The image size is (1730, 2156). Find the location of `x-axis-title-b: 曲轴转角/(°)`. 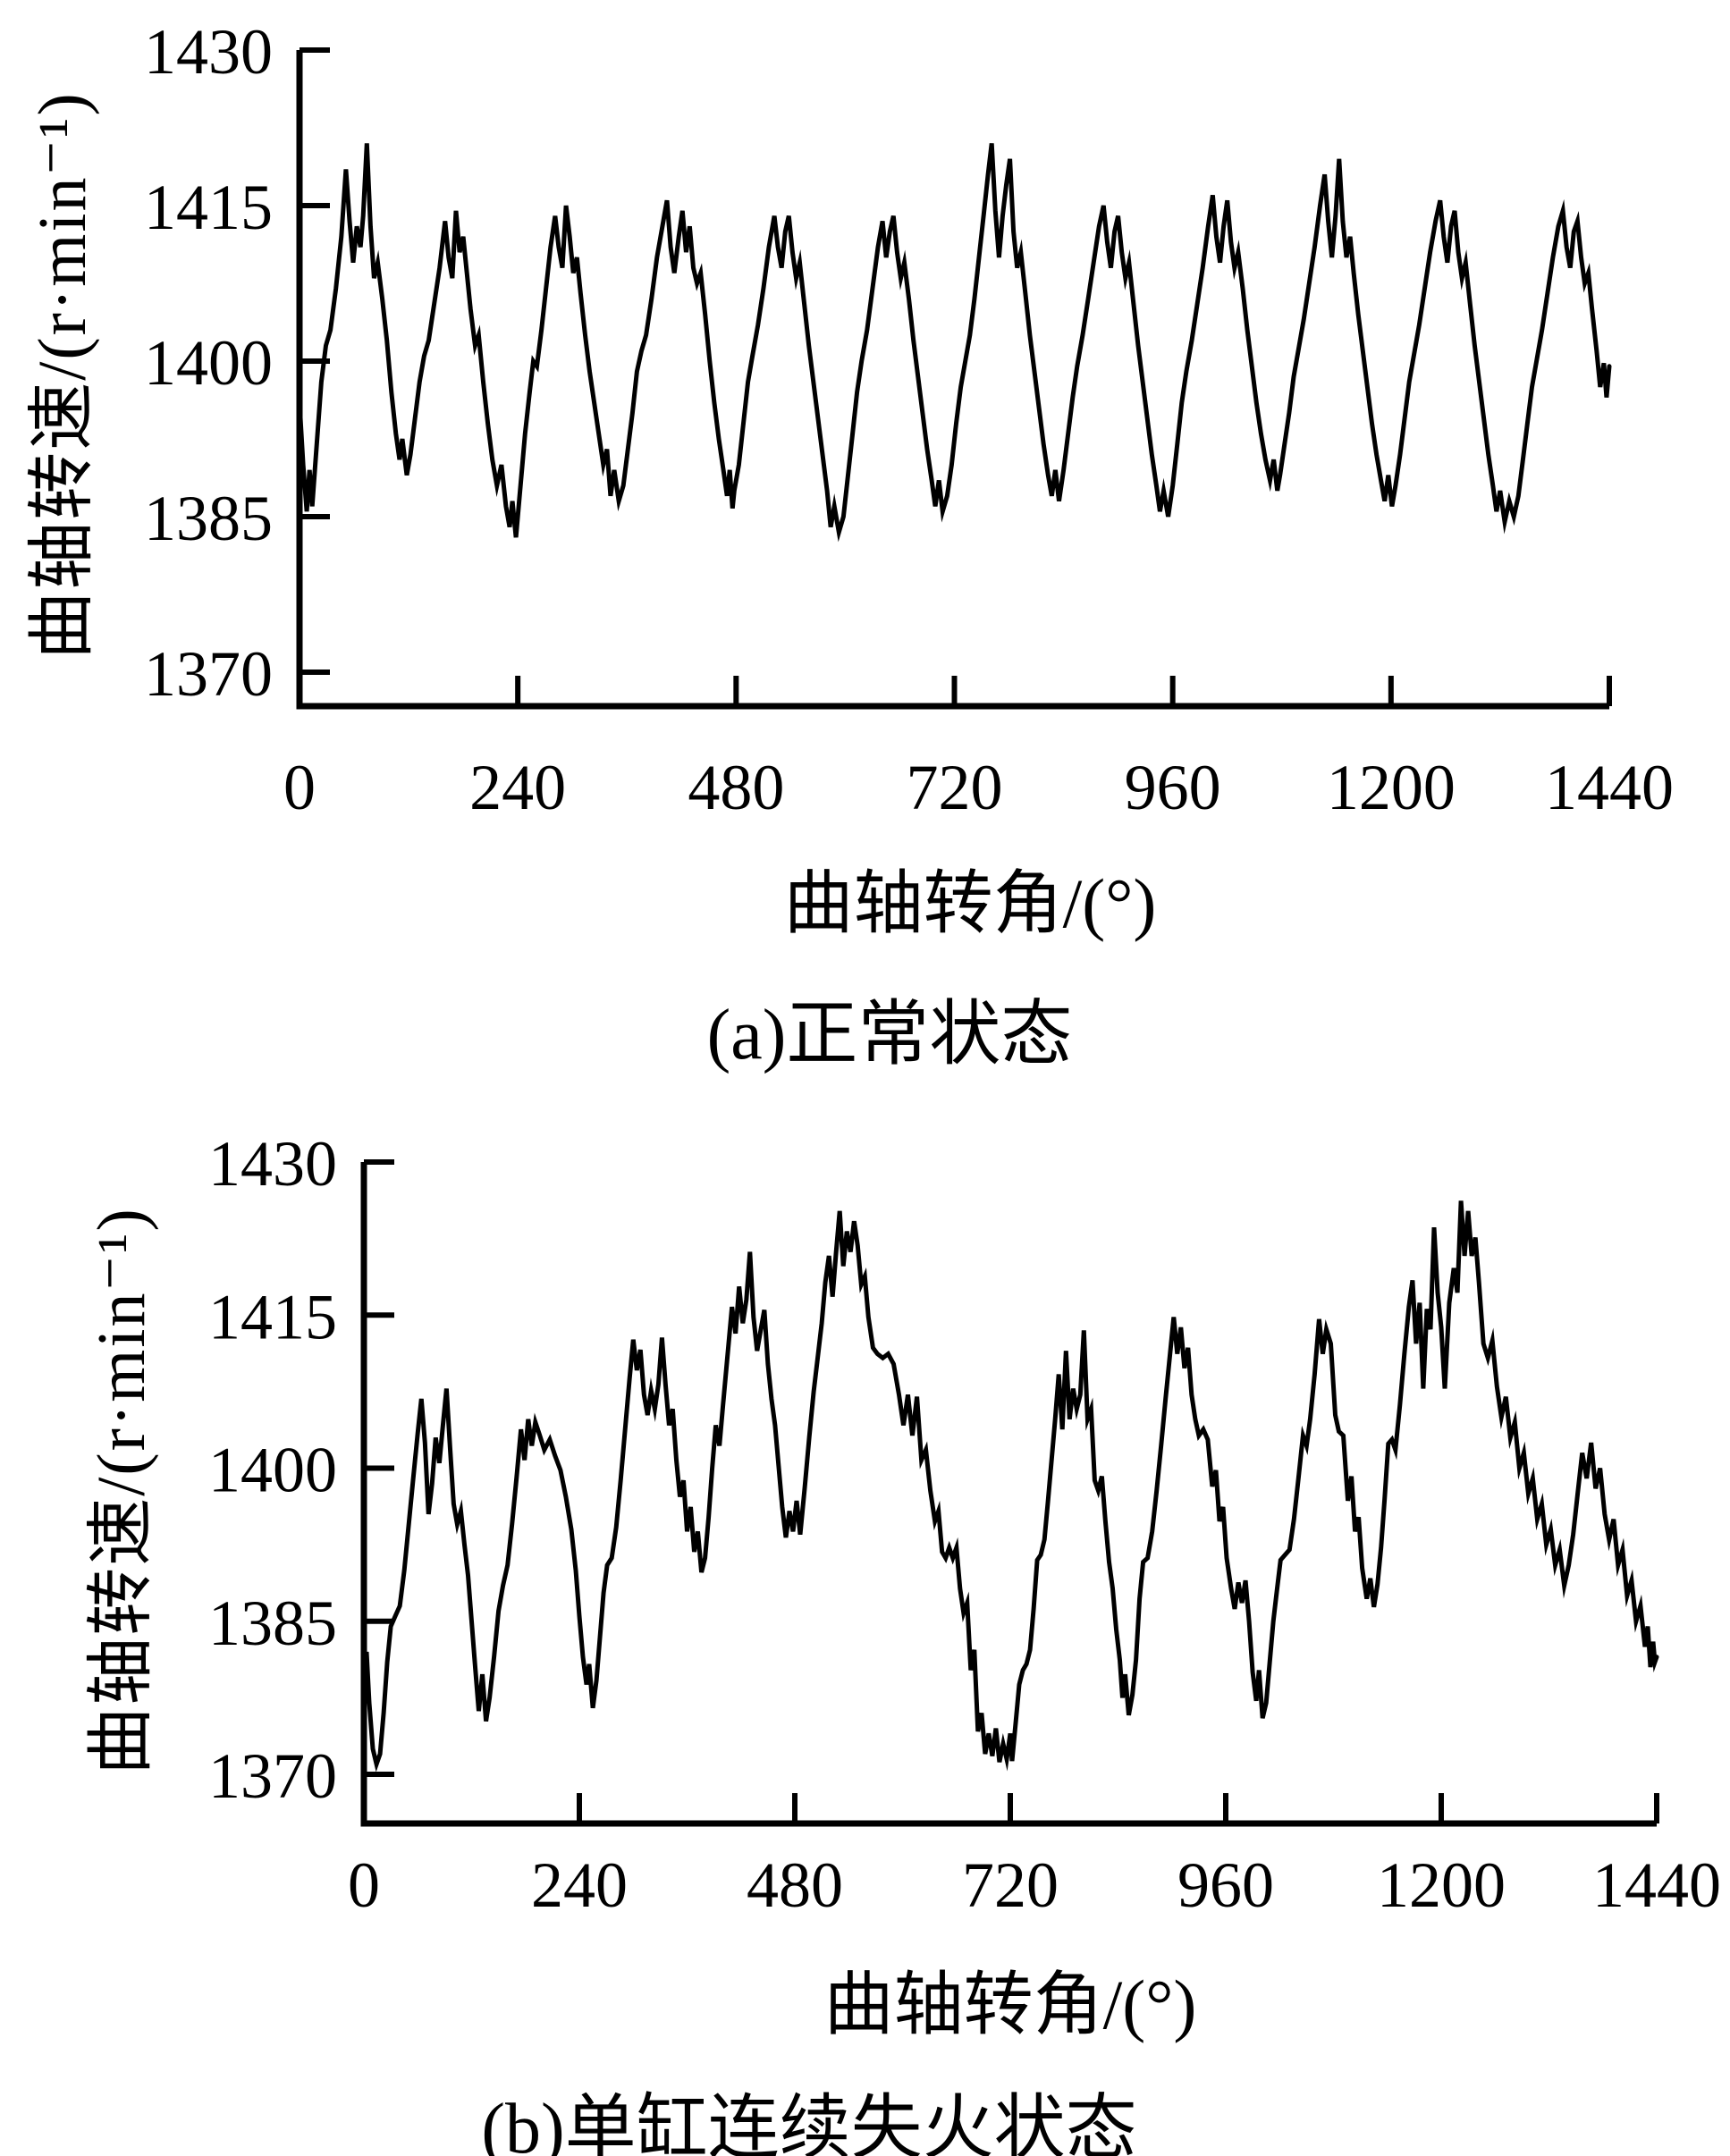

x-axis-title-b: 曲轴转角/(°) is located at coordinates (1010, 2005).